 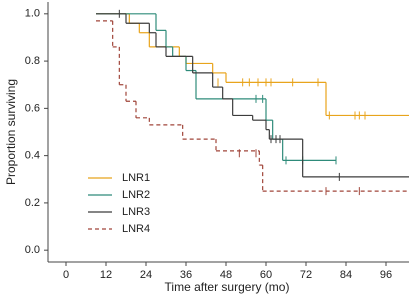 I want to click on x-tick-label: 36, so click(x=186, y=275).